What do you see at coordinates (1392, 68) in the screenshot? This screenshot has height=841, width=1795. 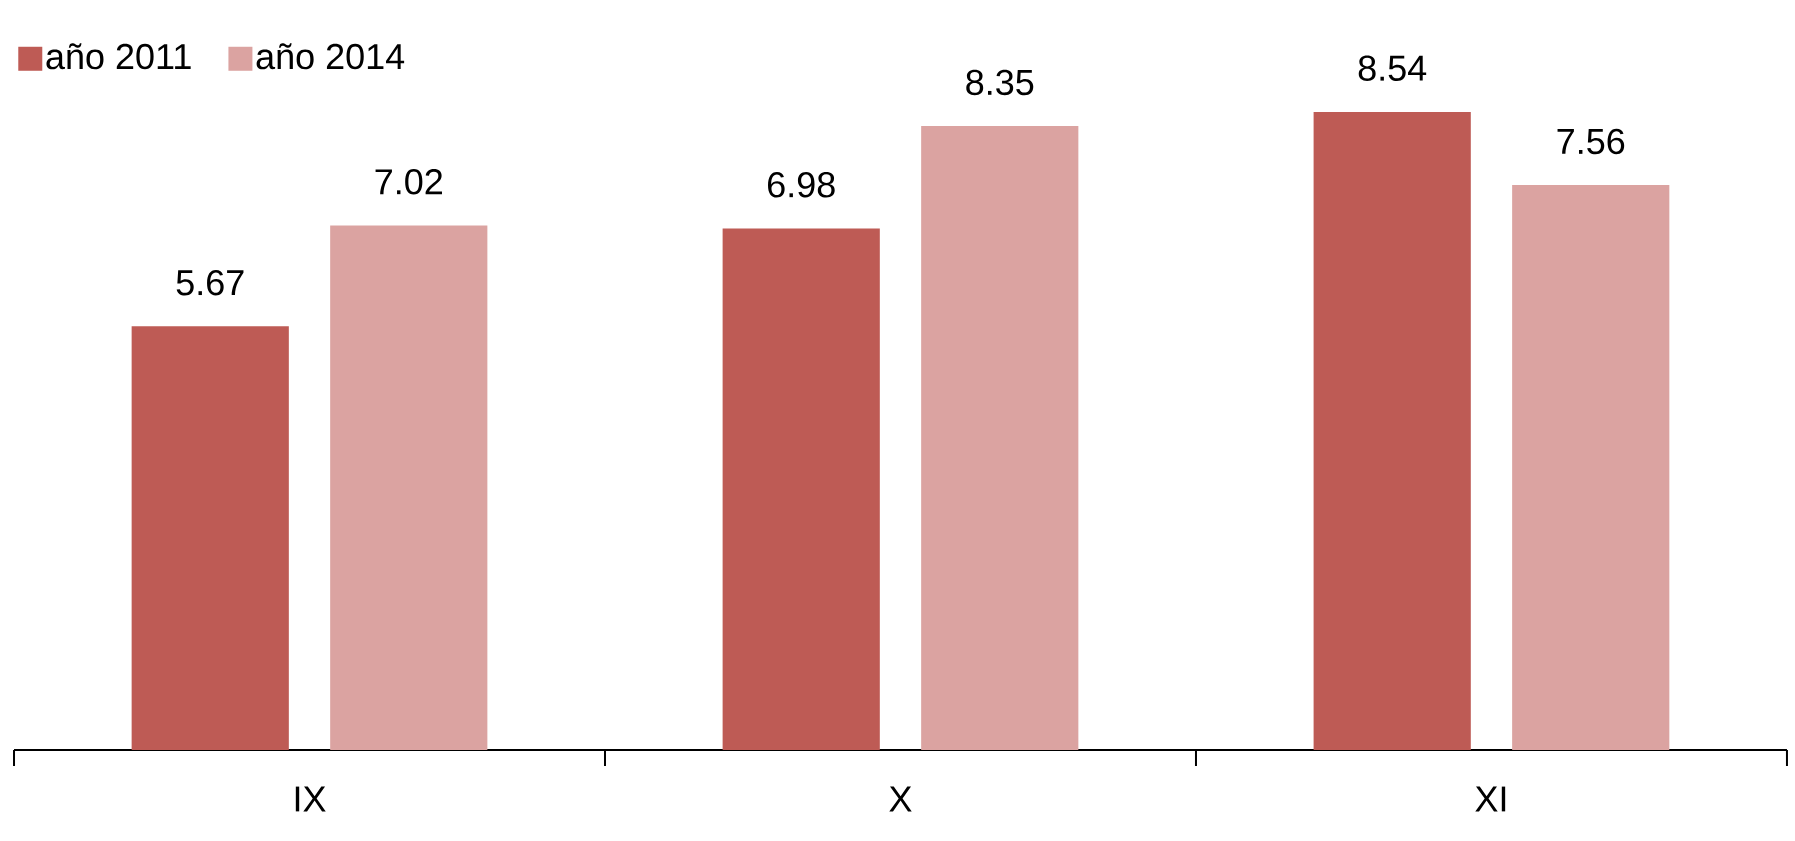 I see `data-label: 8.54` at bounding box center [1392, 68].